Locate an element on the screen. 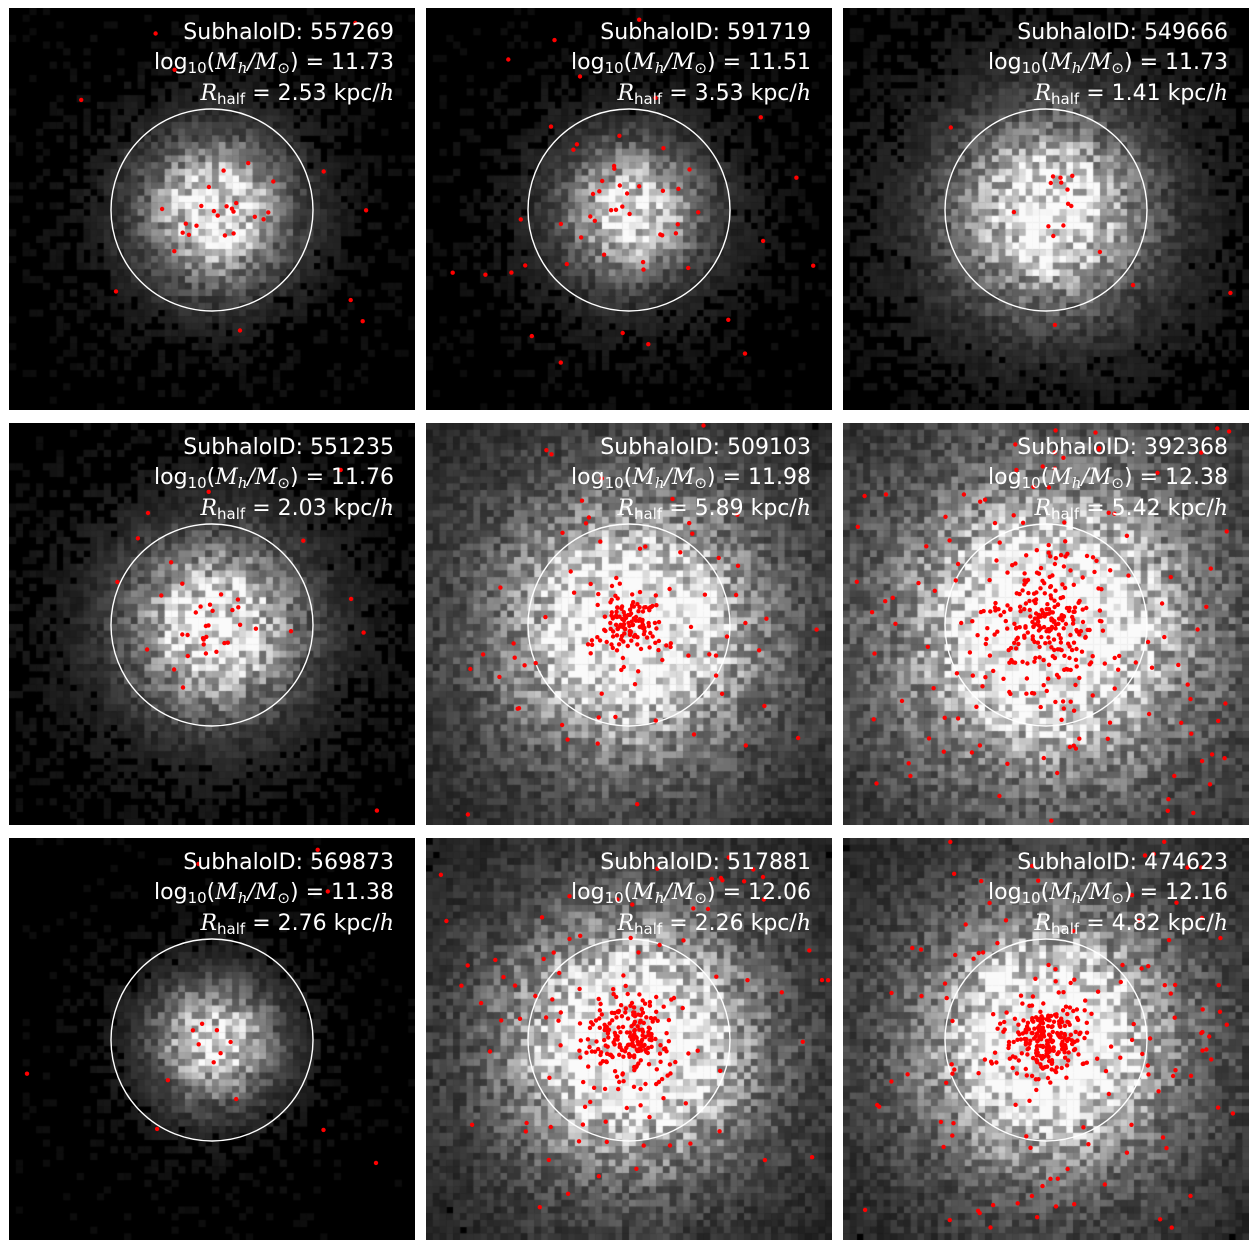 The height and width of the screenshot is (1249, 1257). half-radius-label: Rhalf = 2.03 kpc/h is located at coordinates (297, 509).